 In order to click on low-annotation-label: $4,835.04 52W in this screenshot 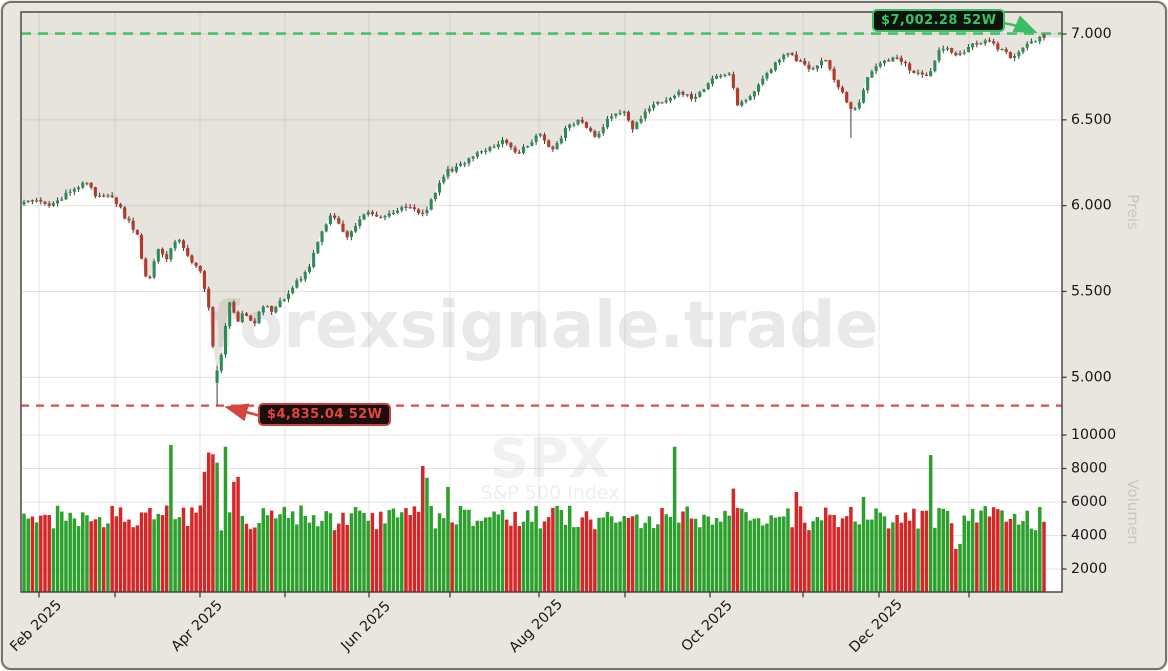, I will do `click(325, 414)`.